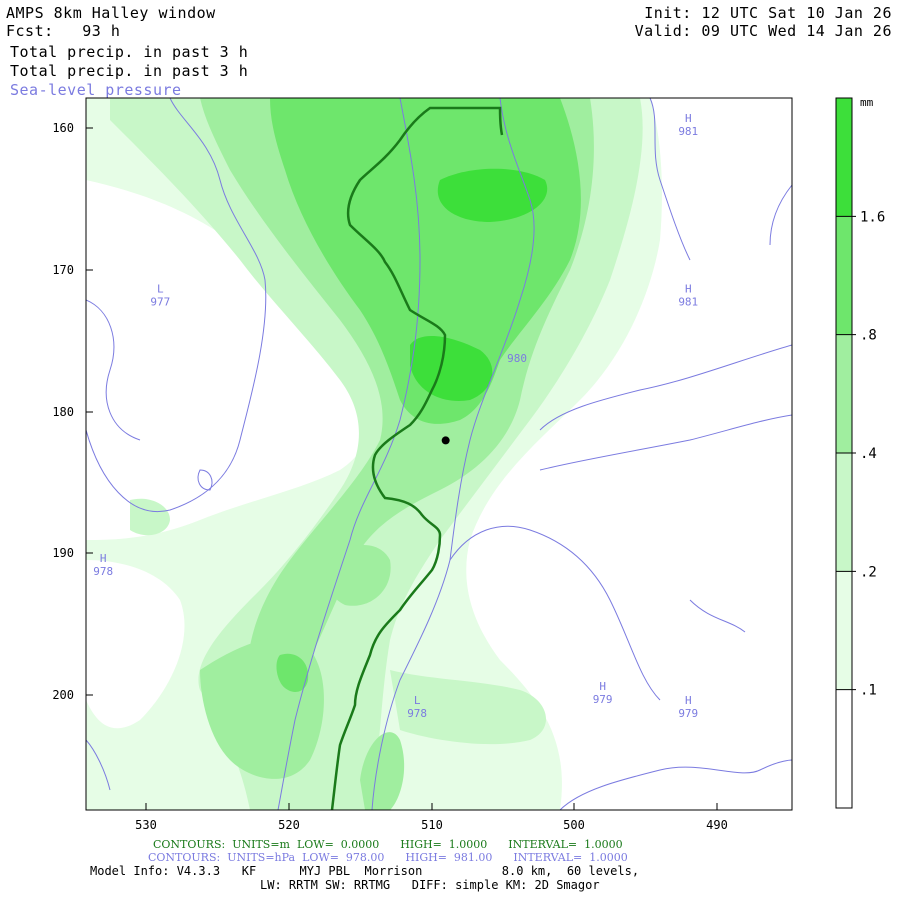  Describe the element at coordinates (517, 358) in the screenshot. I see `pressure-value-label: 980` at that location.